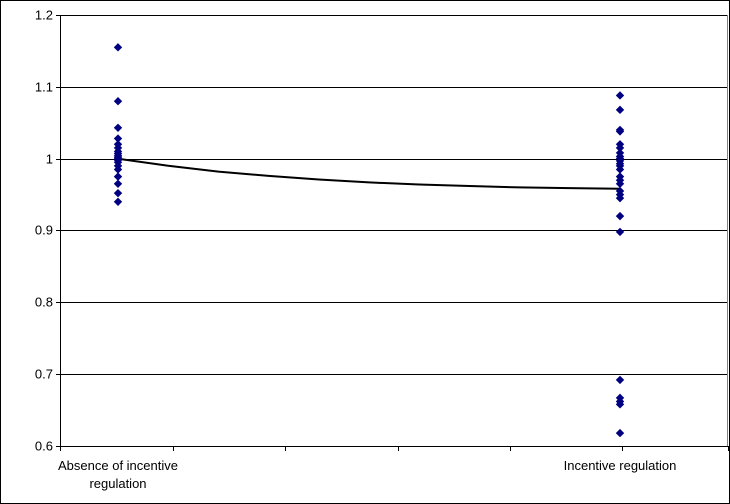  What do you see at coordinates (44, 374) in the screenshot?
I see `y-tick-label-1: 0.7` at bounding box center [44, 374].